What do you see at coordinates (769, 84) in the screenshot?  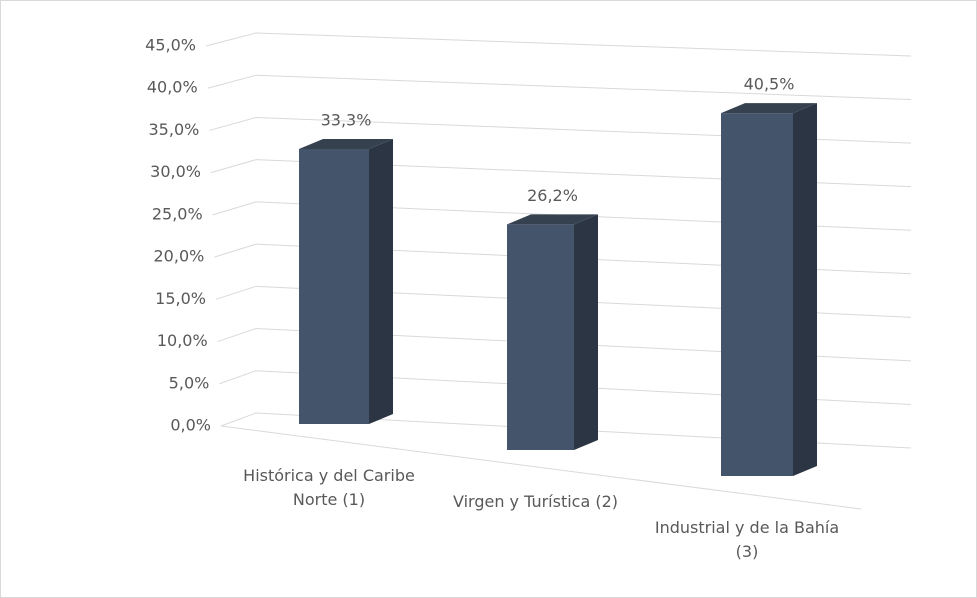 I see `data-label: 40,5%` at bounding box center [769, 84].